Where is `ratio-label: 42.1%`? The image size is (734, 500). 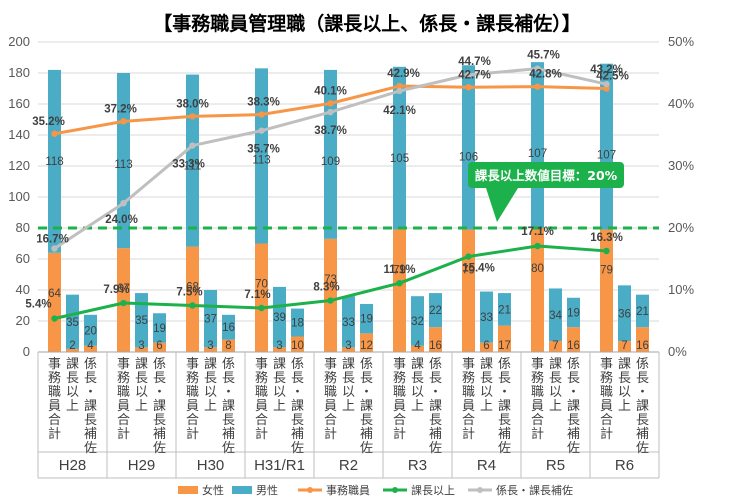
ratio-label: 42.1% is located at coordinates (399, 111).